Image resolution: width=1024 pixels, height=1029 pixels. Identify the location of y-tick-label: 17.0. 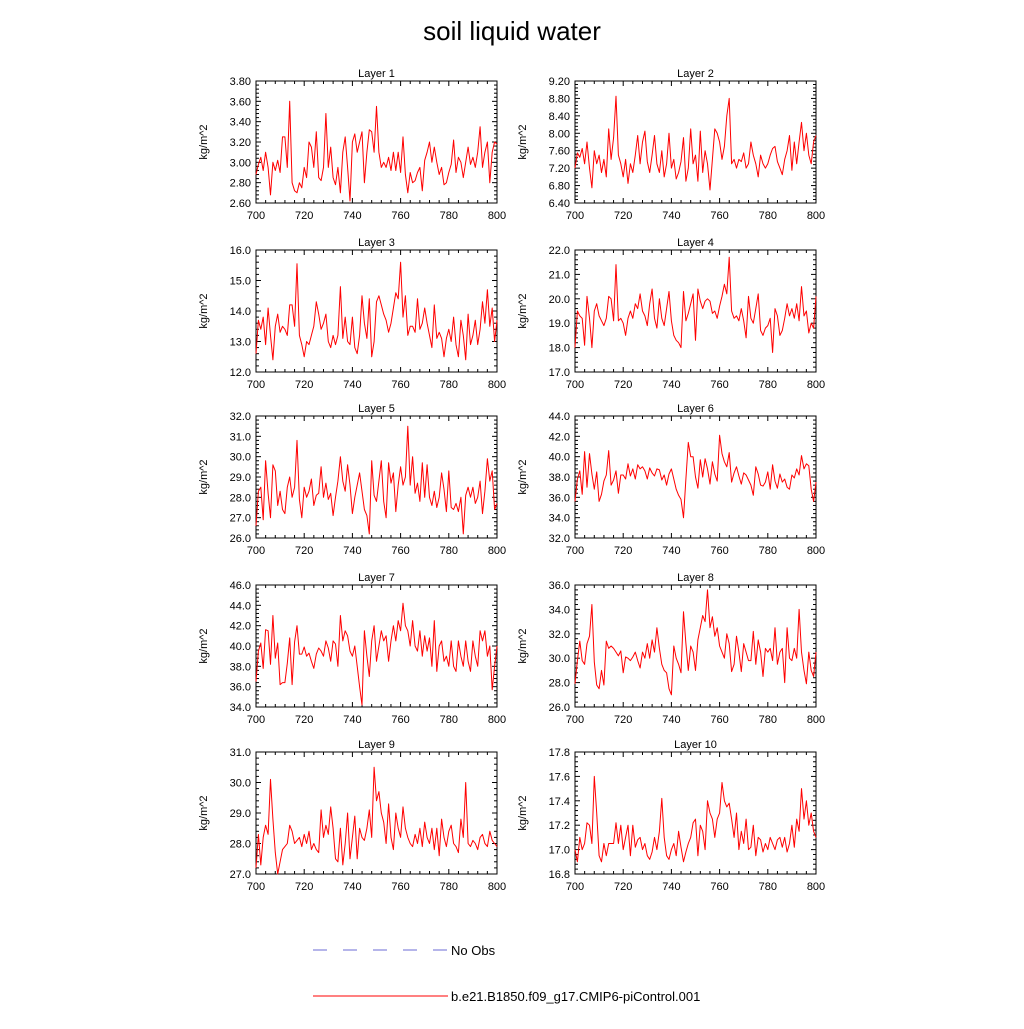
(559, 373).